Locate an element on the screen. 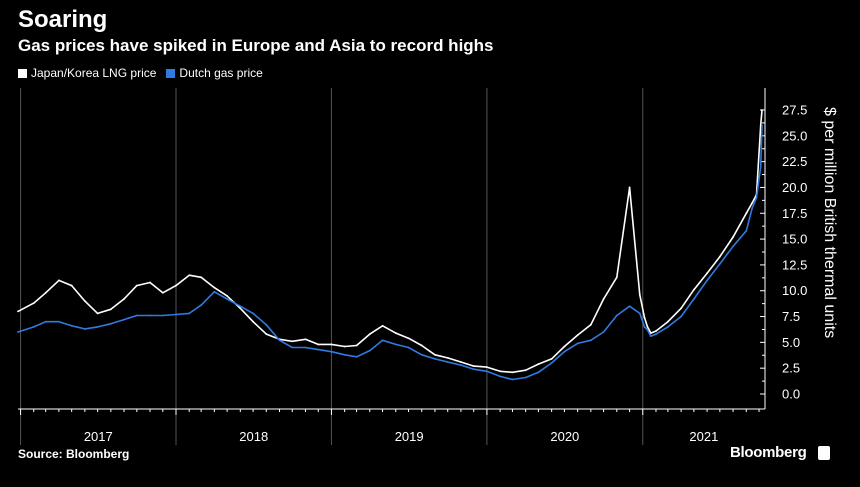  legend-item-dutch: Dutch gas price is located at coordinates (214, 73).